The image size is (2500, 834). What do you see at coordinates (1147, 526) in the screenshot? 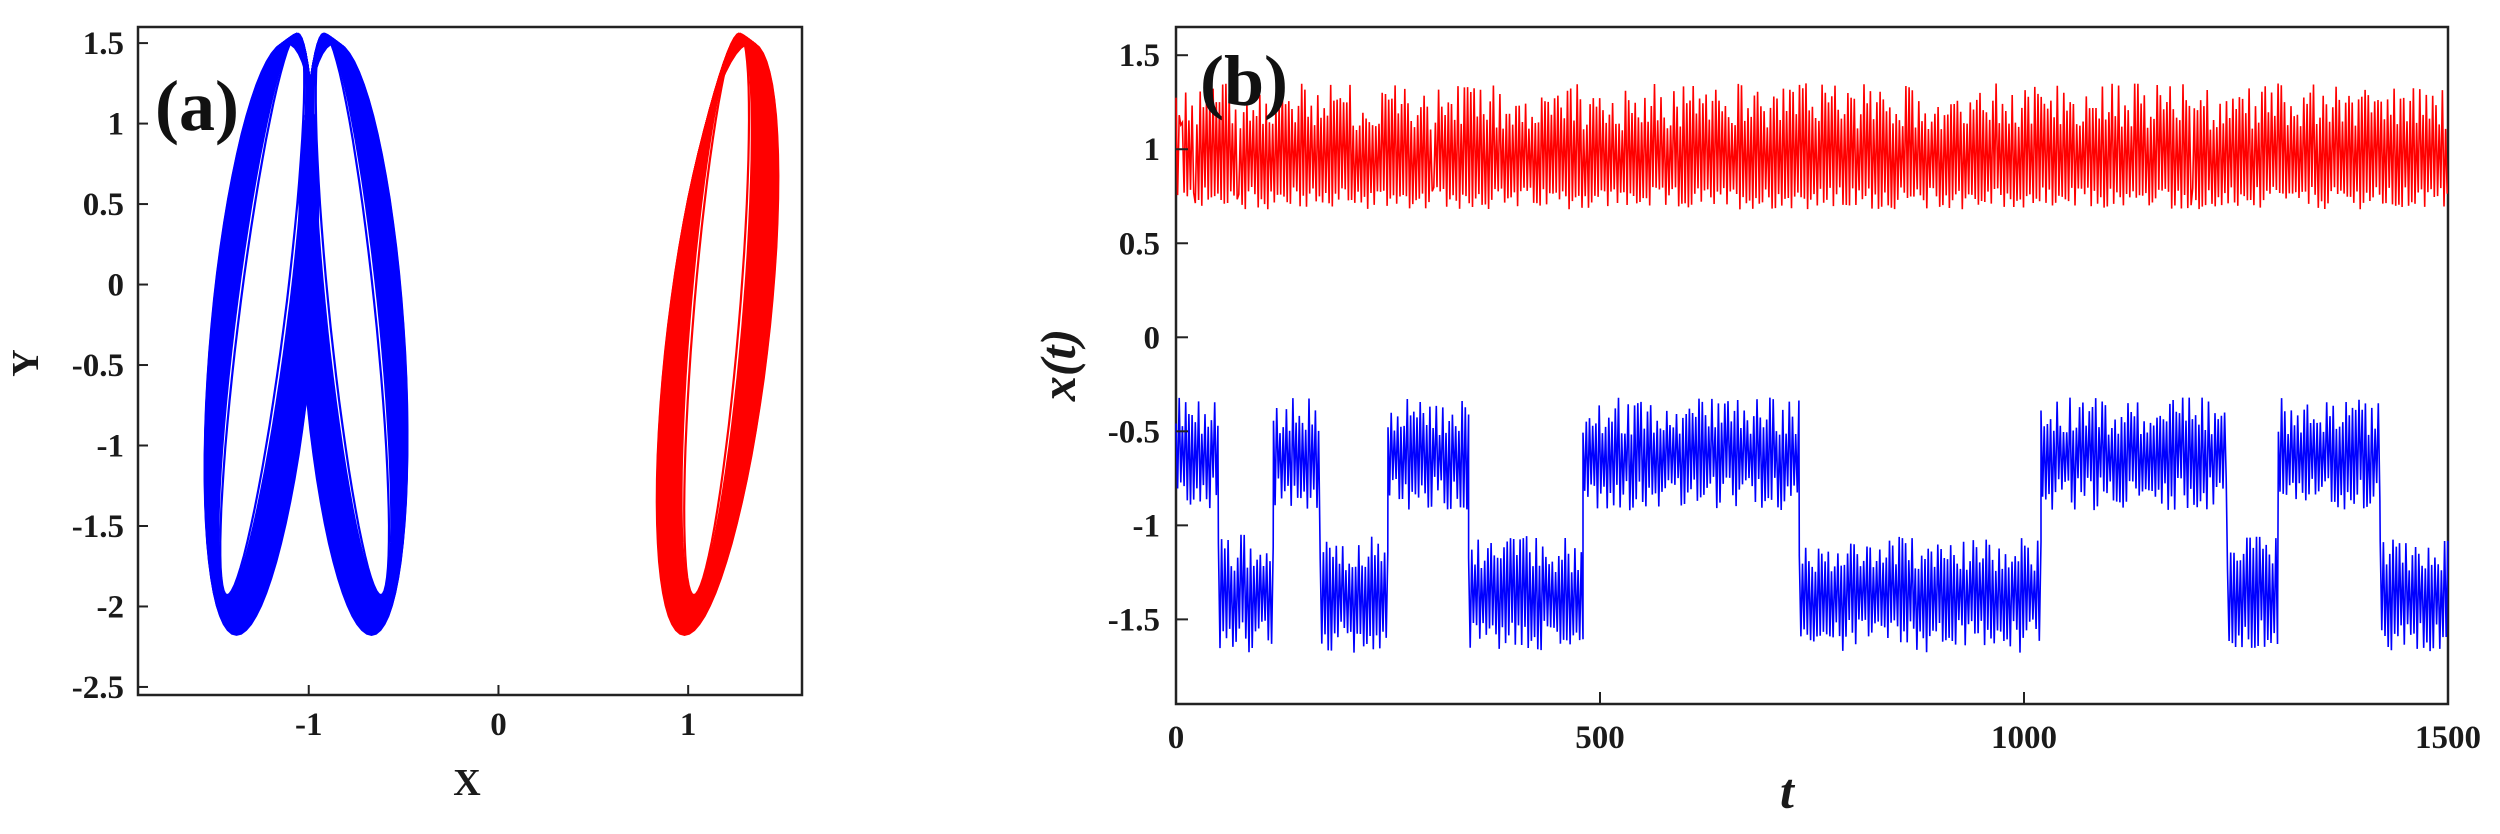
I see `panel-b-y-tick-label: -1` at bounding box center [1147, 526].